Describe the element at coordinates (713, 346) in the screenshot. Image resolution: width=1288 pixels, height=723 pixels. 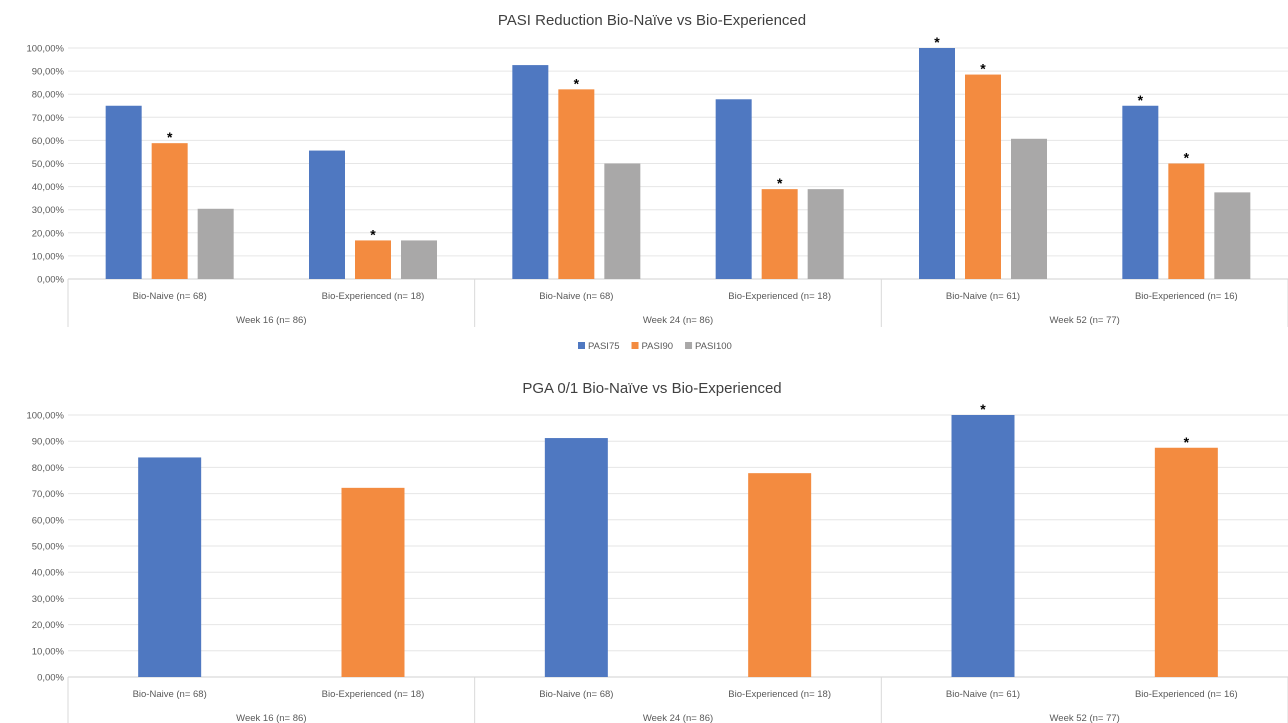
I see `legend-label: PASI100` at that location.